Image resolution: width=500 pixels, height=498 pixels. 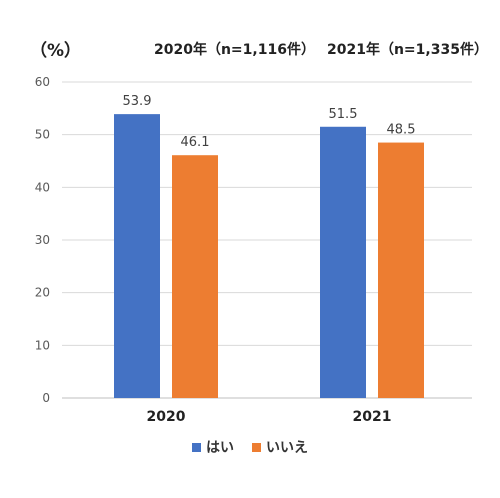 What do you see at coordinates (42, 293) in the screenshot?
I see `y-tick-label-20: 20` at bounding box center [42, 293].